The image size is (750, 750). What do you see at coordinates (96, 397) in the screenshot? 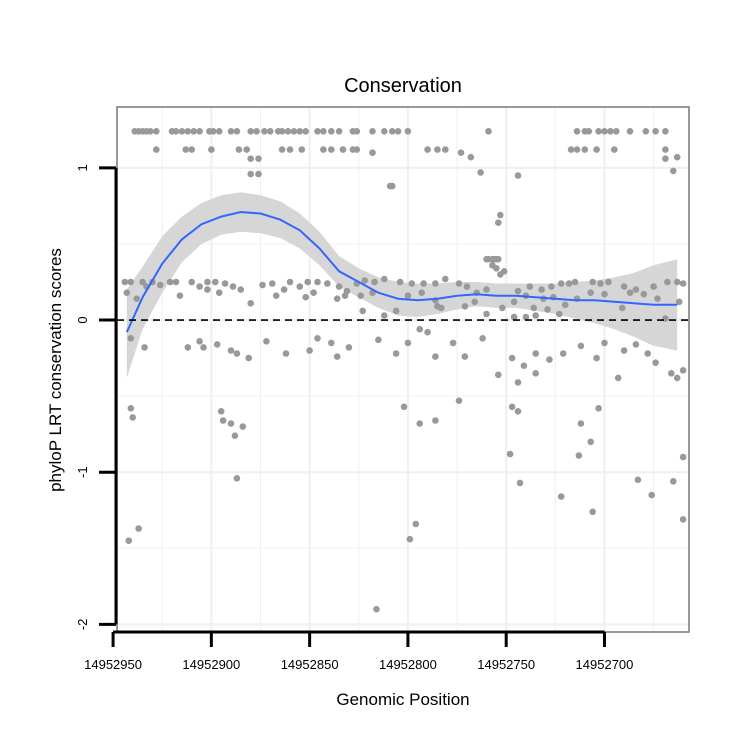
I see `y-axis: 1 0 -1 -2` at bounding box center [96, 397].